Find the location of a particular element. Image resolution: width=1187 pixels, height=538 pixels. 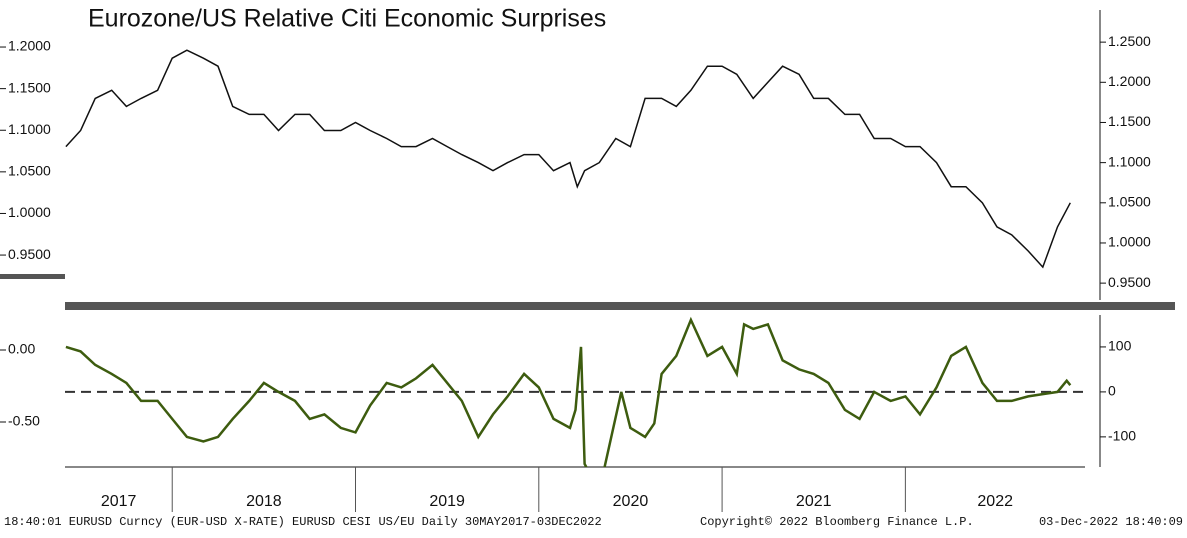

y2-tick-label: 1.0000 is located at coordinates (1129, 242).